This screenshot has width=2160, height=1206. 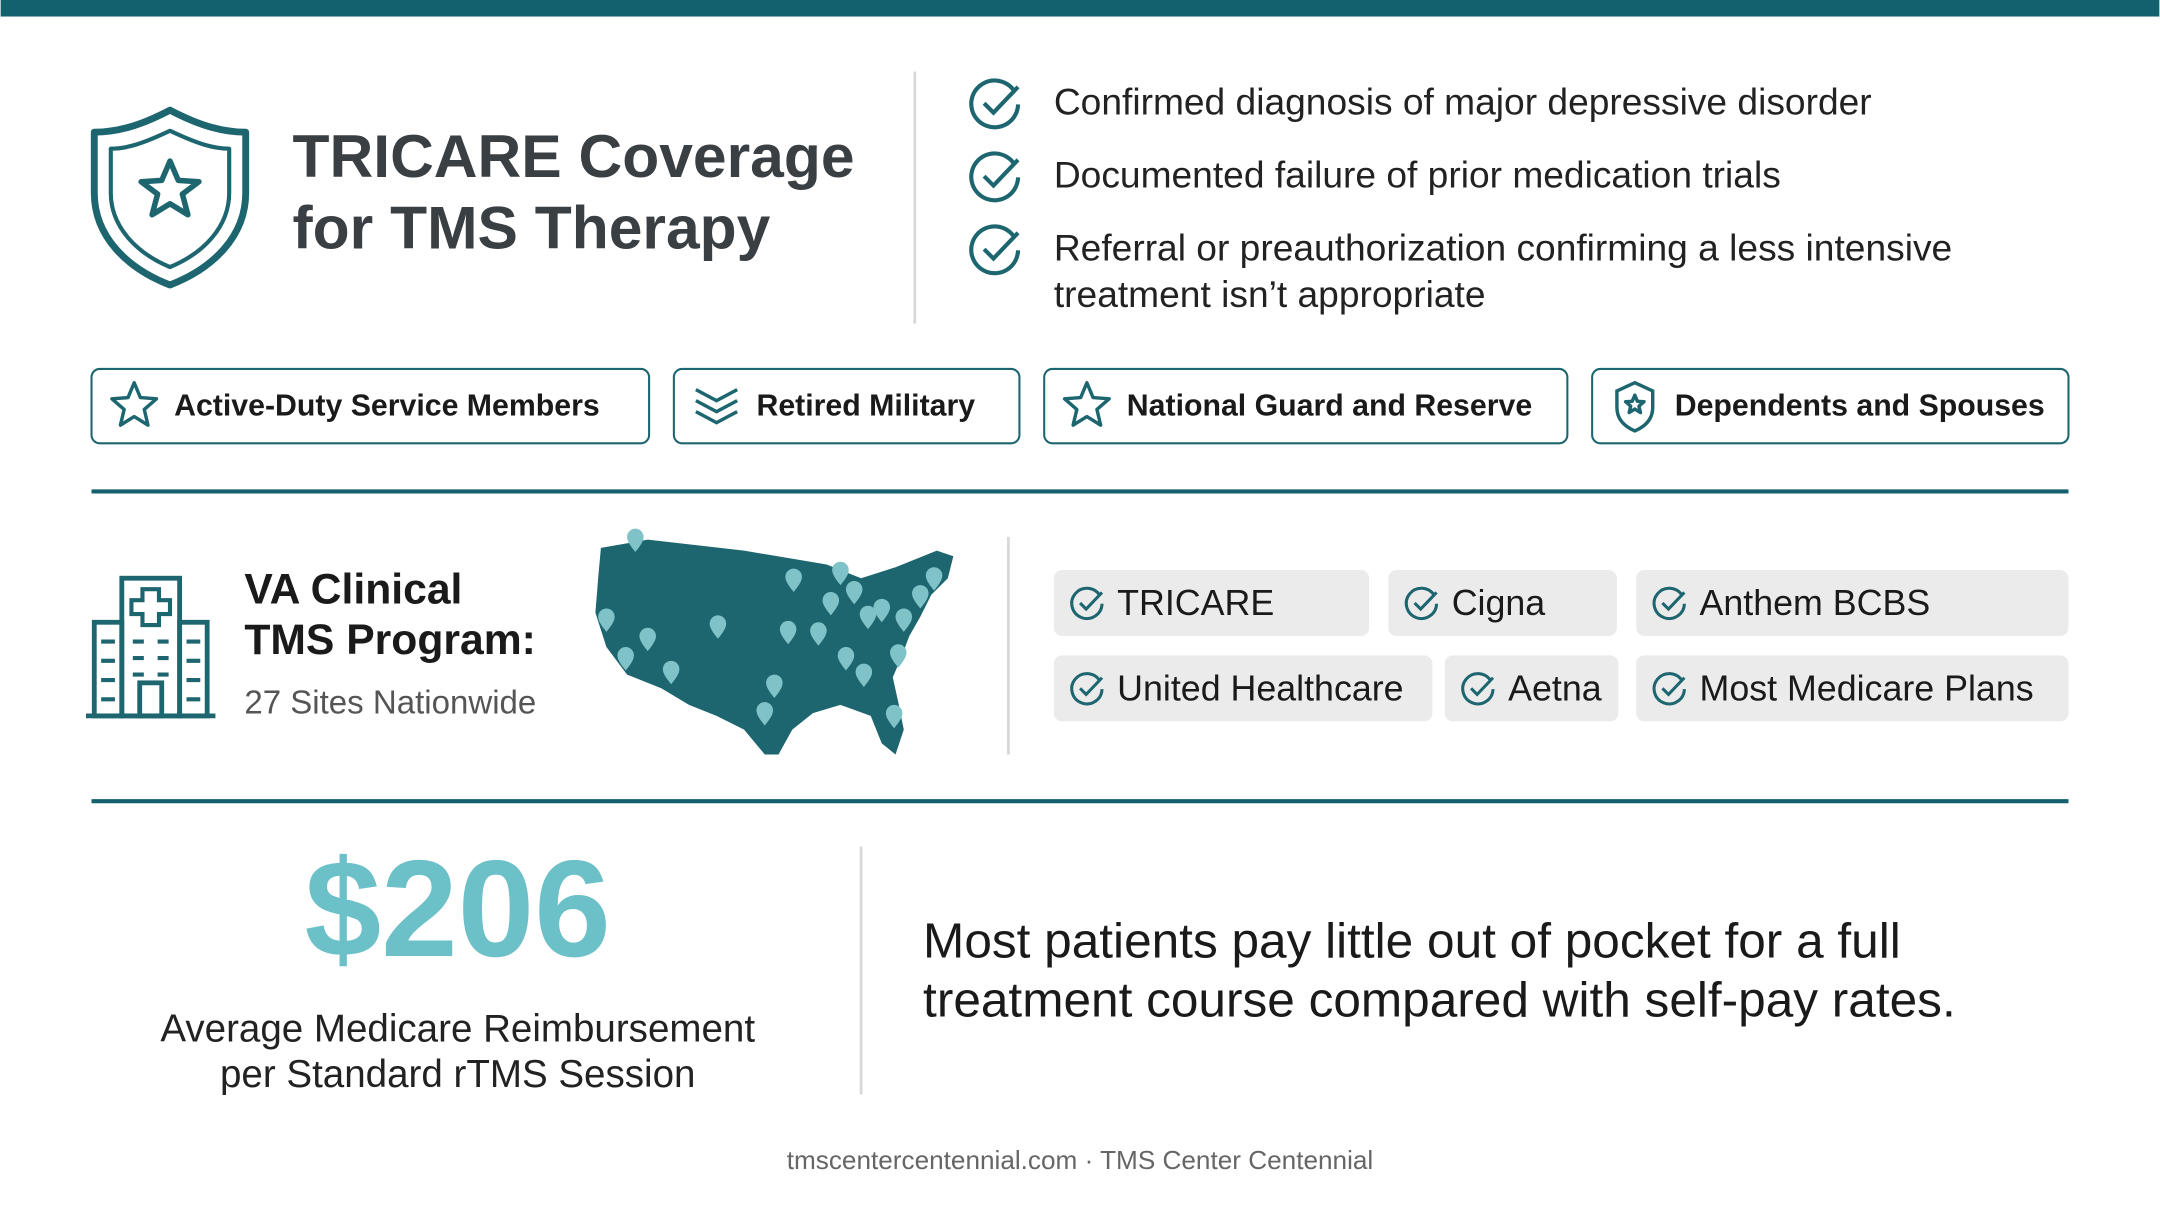 I want to click on criterion-text: treatment isn’t appropriate, so click(x=1270, y=294).